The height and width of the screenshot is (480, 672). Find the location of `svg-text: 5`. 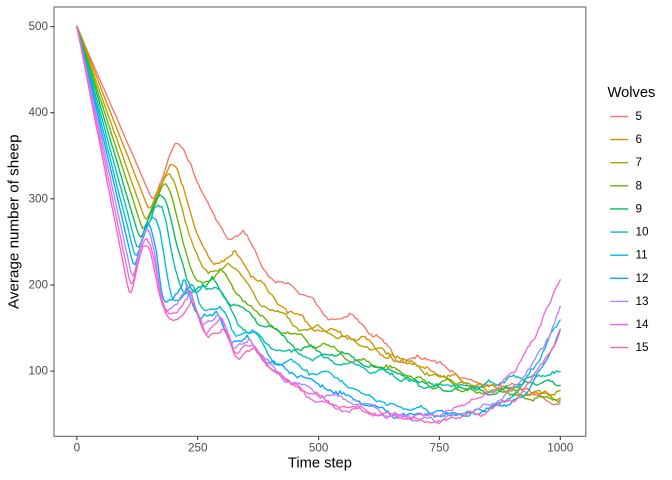

svg-text: 5 is located at coordinates (639, 116).